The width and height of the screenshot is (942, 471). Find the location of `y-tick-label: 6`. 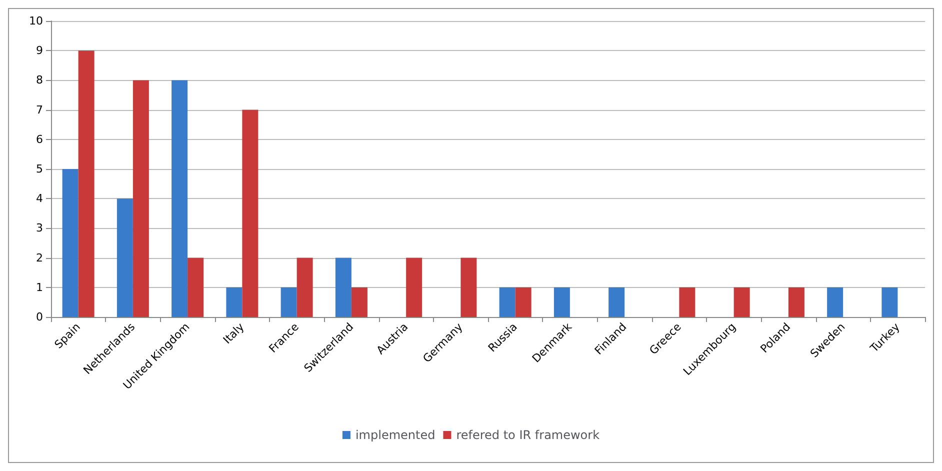

y-tick-label: 6 is located at coordinates (39, 139).